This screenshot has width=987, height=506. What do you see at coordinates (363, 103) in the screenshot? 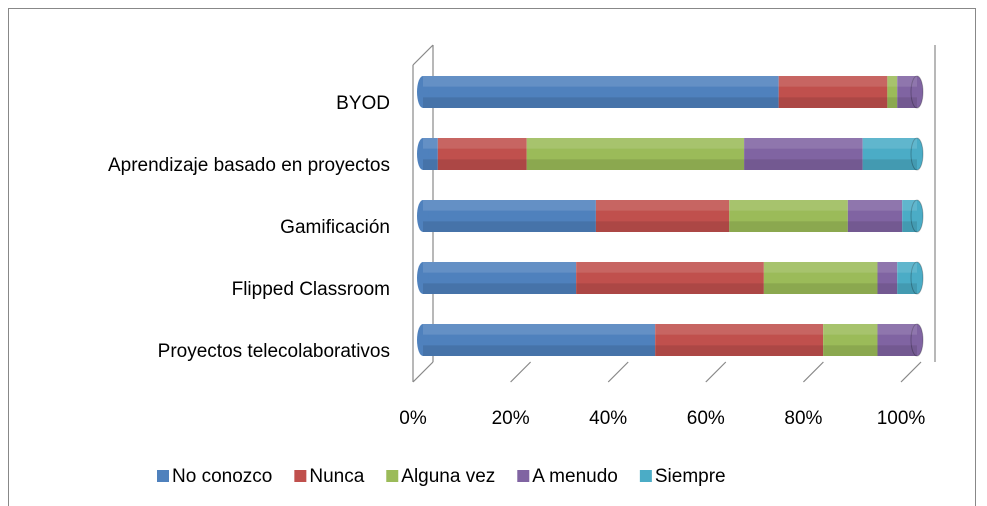
I see `y-tick-label: BYOD` at bounding box center [363, 103].